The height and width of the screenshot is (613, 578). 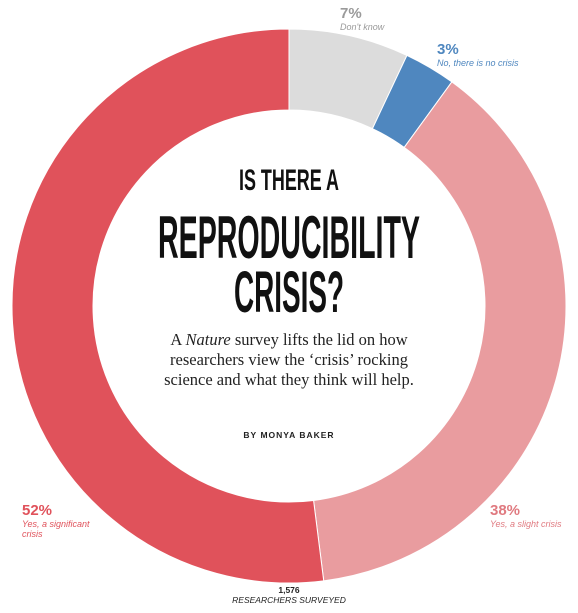 What do you see at coordinates (351, 13) in the screenshot?
I see `value-label: 7%` at bounding box center [351, 13].